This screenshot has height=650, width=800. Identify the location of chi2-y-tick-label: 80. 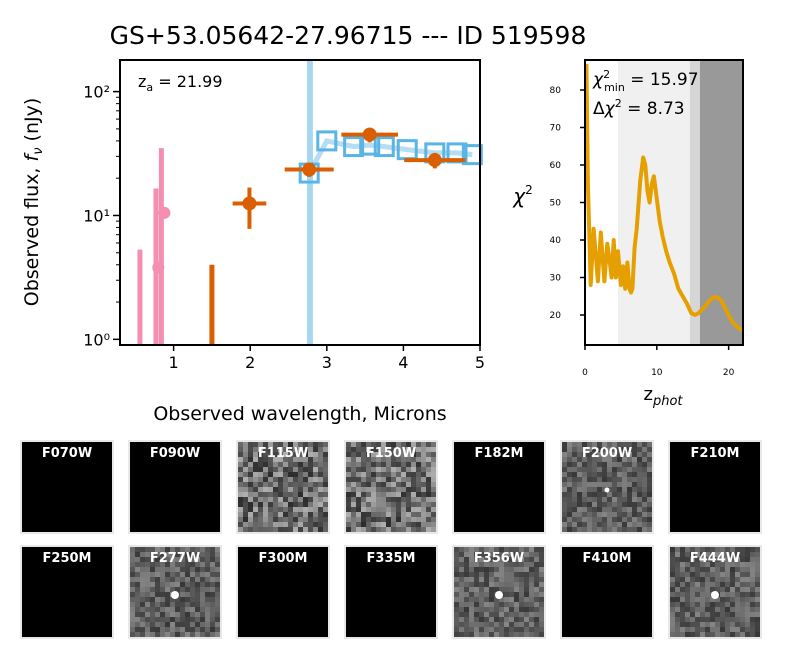
(556, 91).